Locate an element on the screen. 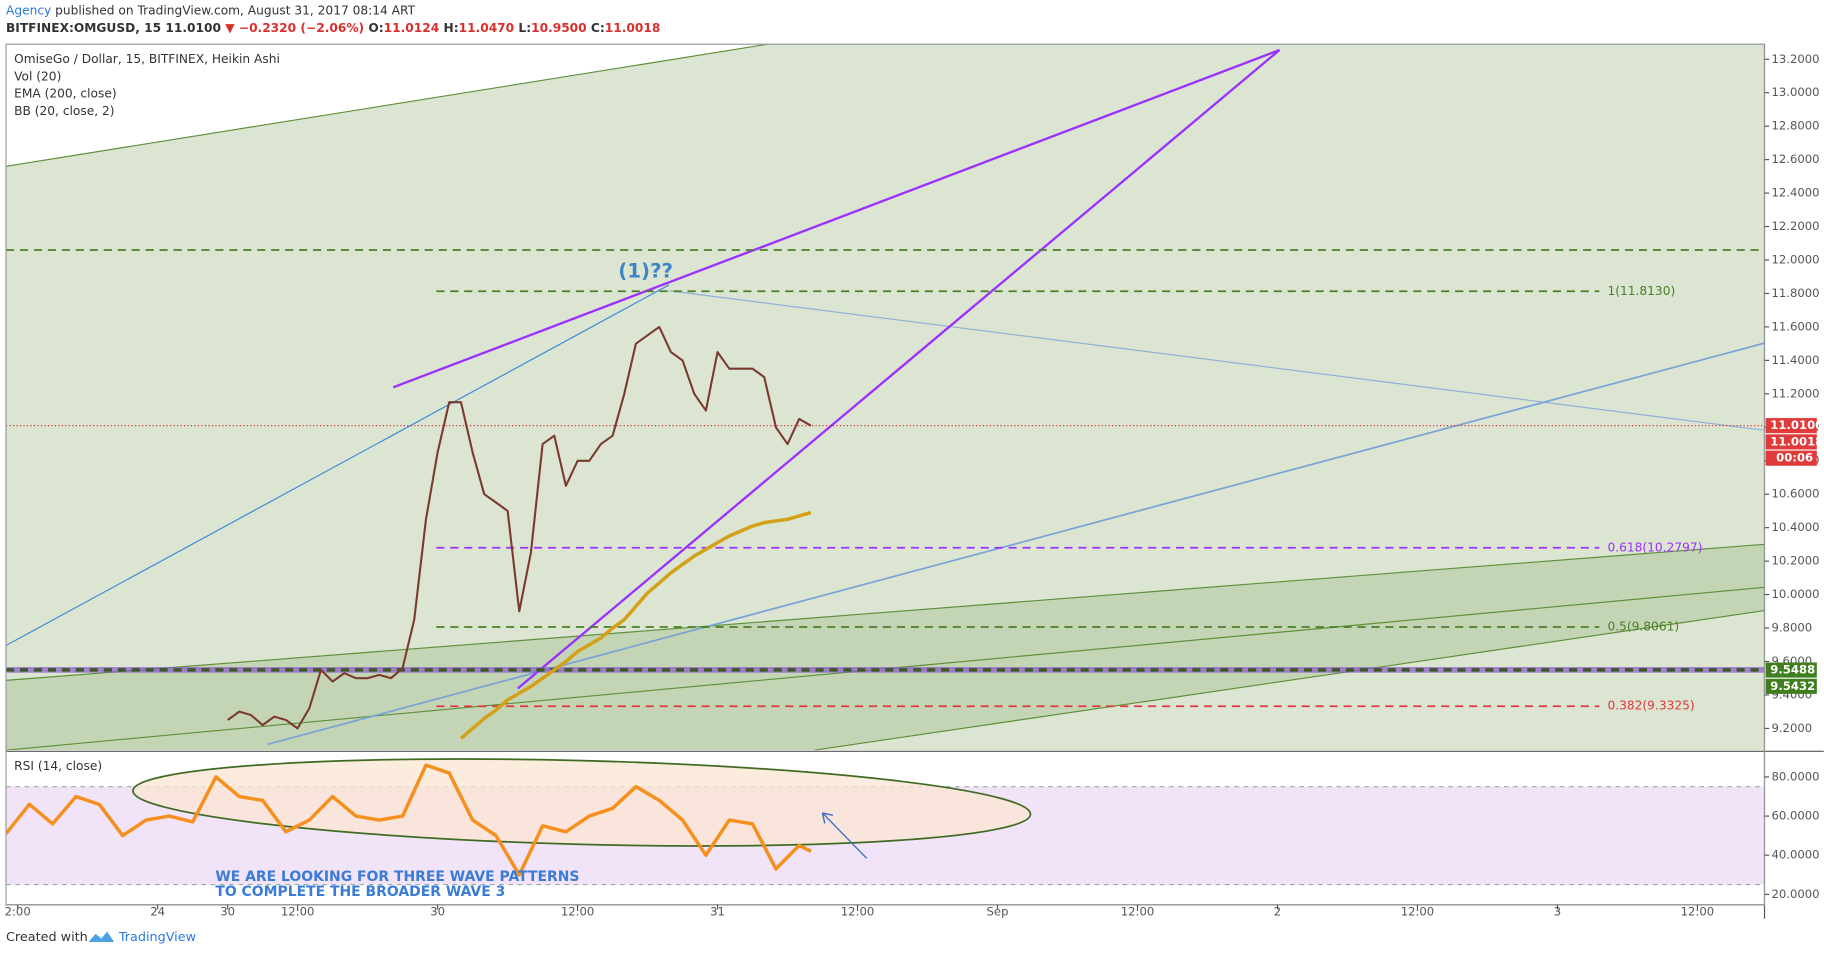 The image size is (1824, 956). note: WE ARE LOOKING FOR THREE WAVE PATTERNS is located at coordinates (397, 877).